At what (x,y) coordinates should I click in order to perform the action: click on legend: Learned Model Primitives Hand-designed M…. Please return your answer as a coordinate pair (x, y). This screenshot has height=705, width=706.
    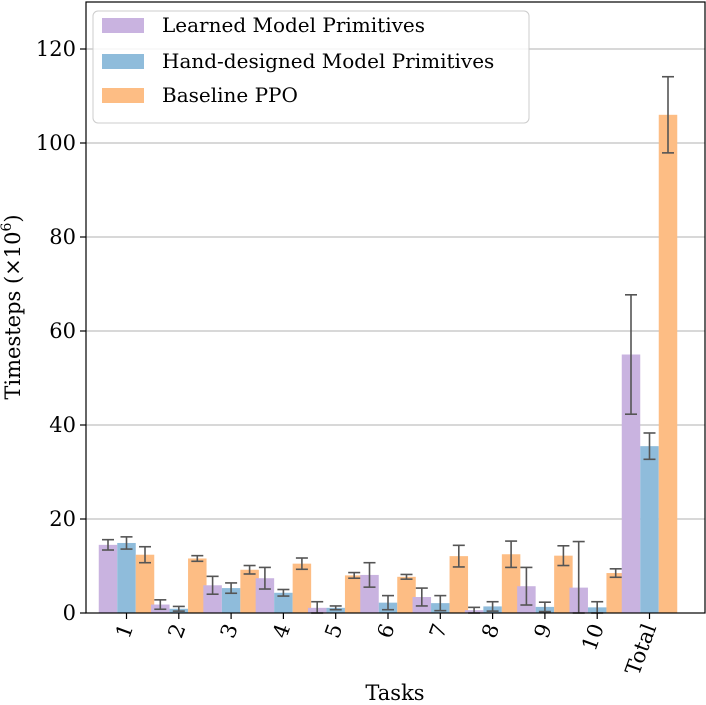
    Looking at the image, I should click on (311, 67).